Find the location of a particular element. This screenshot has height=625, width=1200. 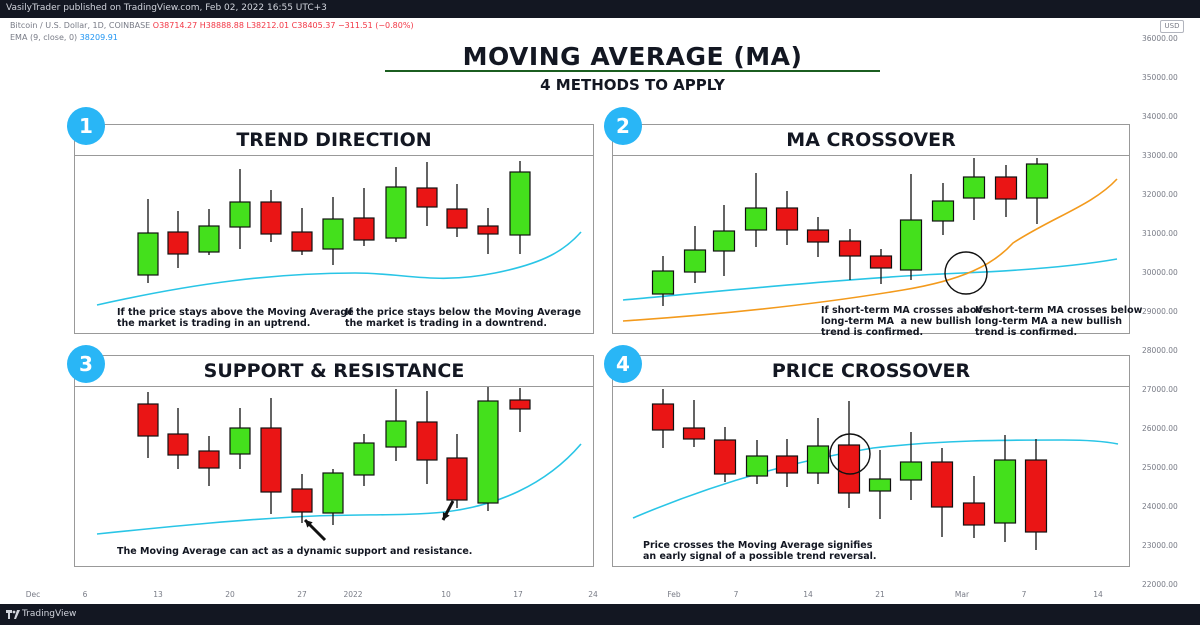

price-tick-label: 28000.00 is located at coordinates (1160, 350).